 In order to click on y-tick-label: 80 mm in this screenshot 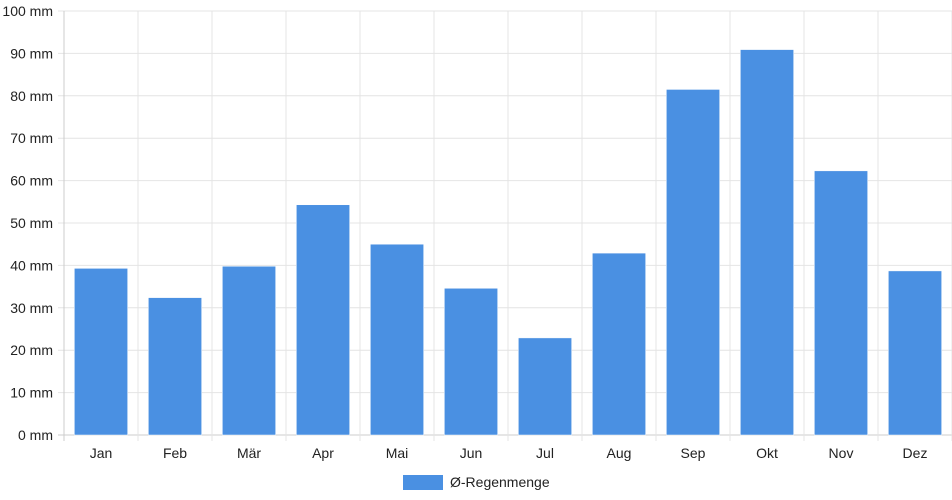, I will do `click(31, 96)`.